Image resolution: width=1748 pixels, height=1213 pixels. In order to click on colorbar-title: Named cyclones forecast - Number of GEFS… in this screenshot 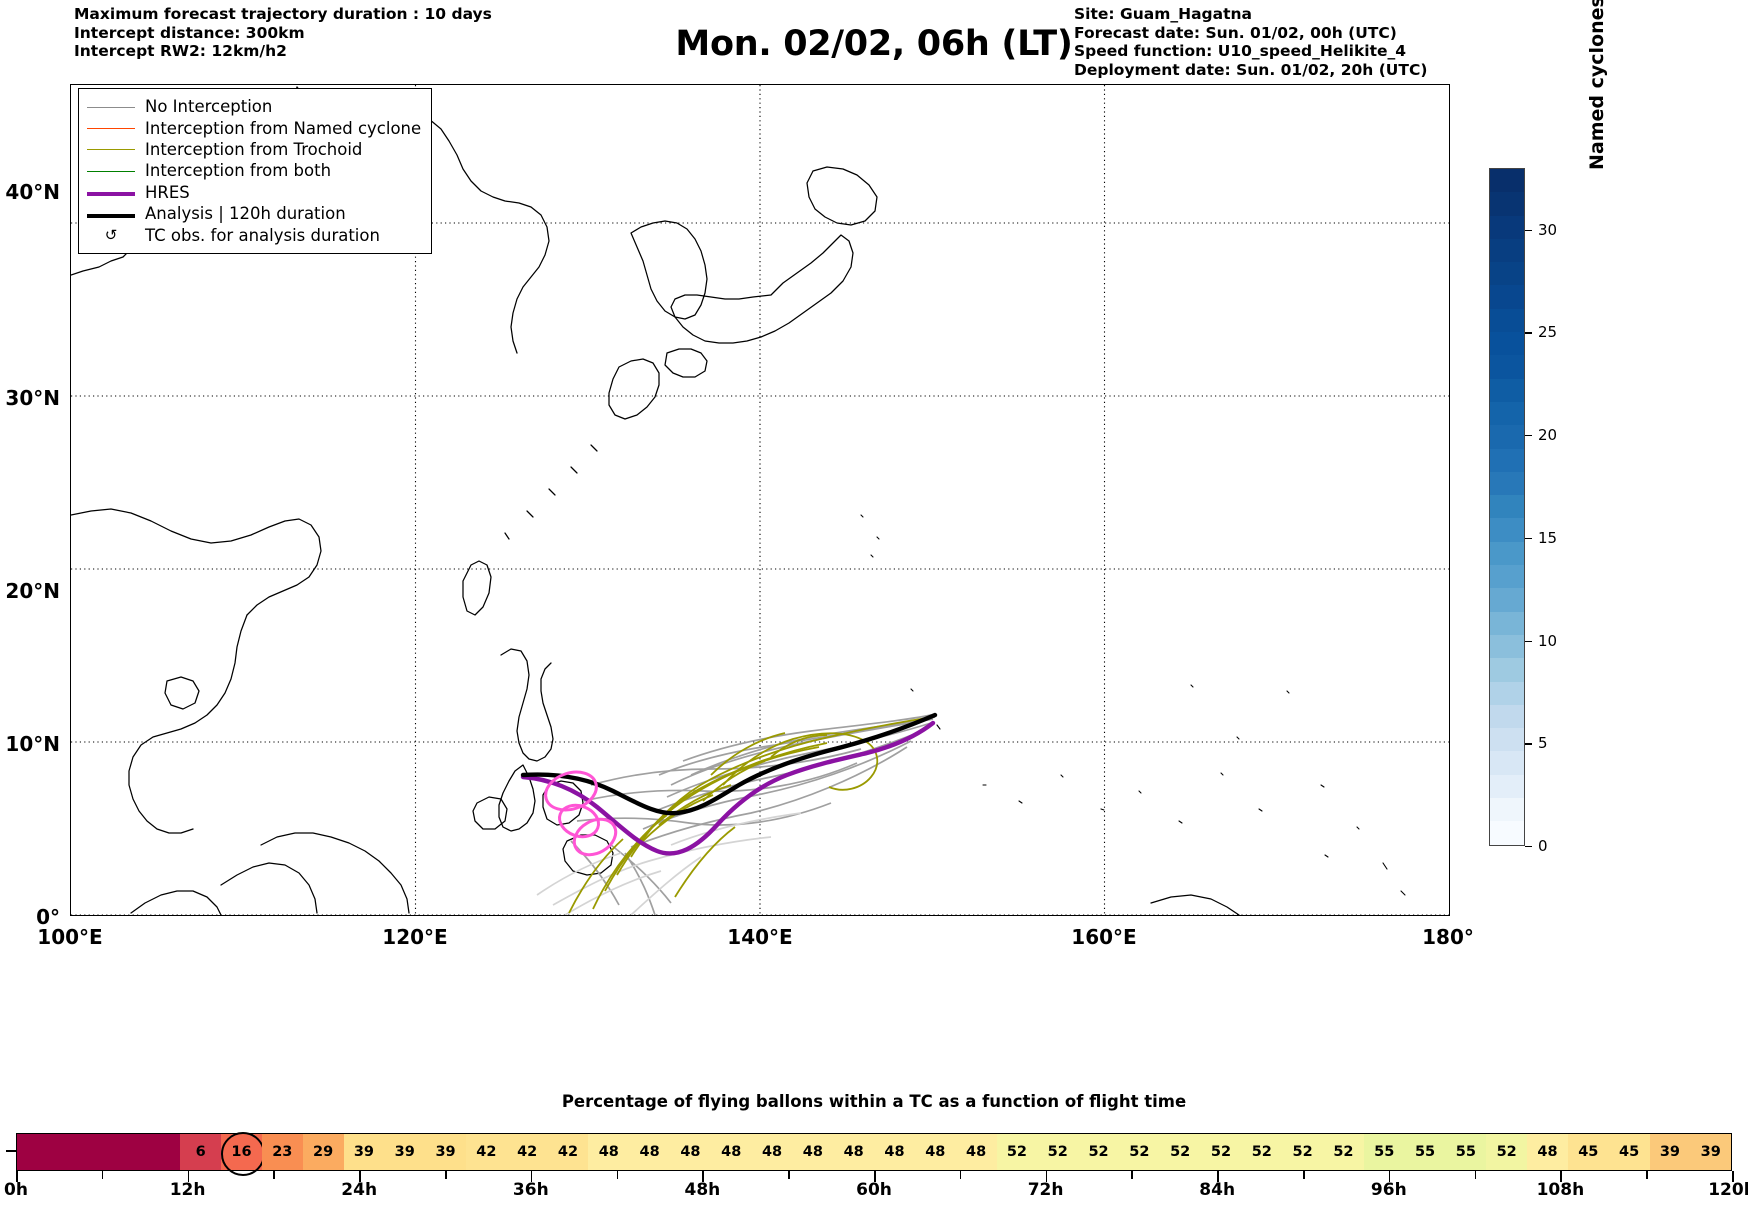, I will do `click(1604, 85)`.